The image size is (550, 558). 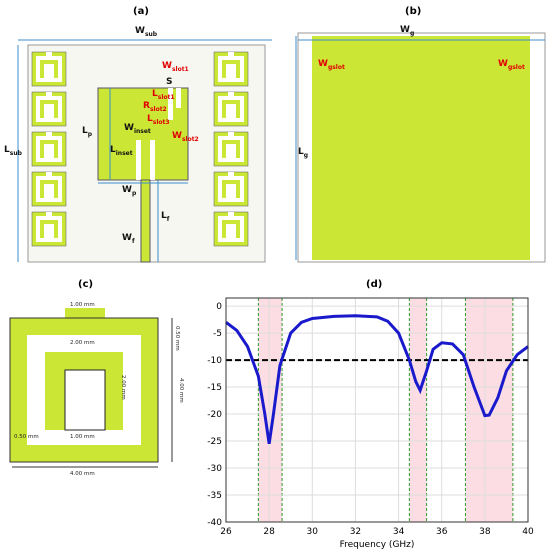 What do you see at coordinates (85, 284) in the screenshot?
I see `panel-label: (c)` at bounding box center [85, 284].